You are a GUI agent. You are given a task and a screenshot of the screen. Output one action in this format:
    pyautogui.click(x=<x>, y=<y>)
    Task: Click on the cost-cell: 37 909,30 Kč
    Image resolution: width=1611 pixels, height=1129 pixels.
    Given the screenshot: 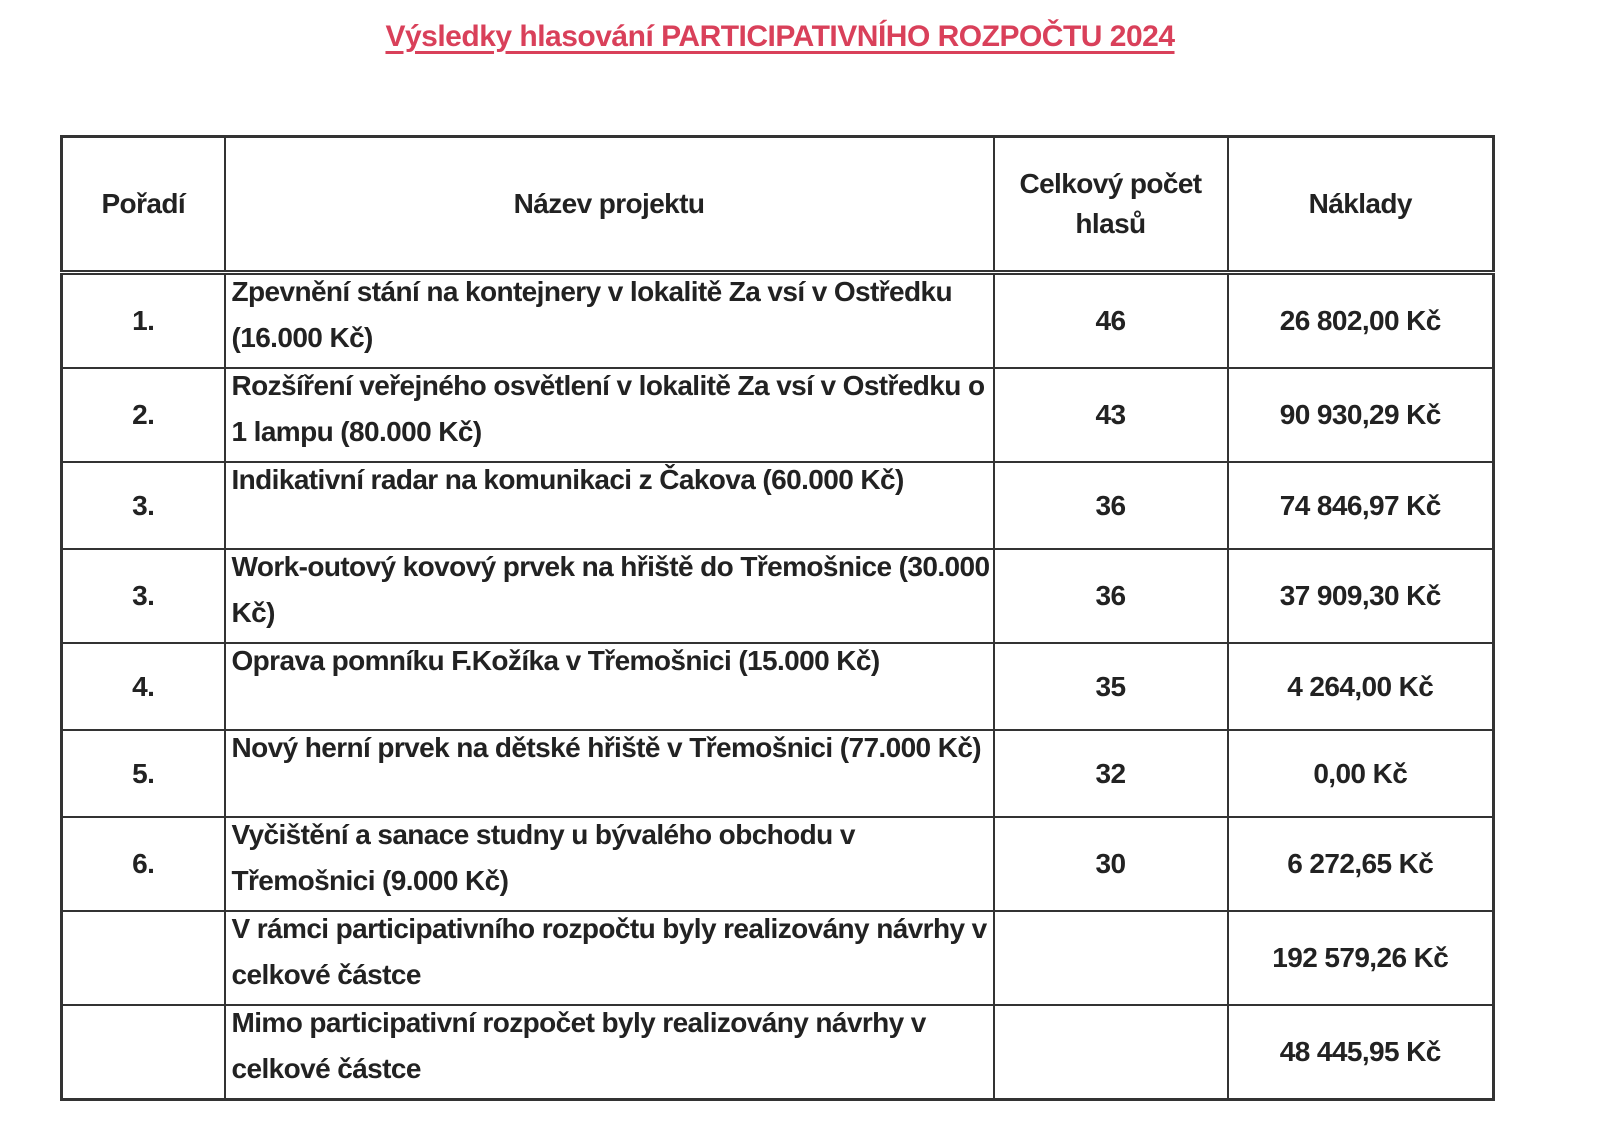 What is the action you would take?
    pyautogui.click(x=1360, y=596)
    